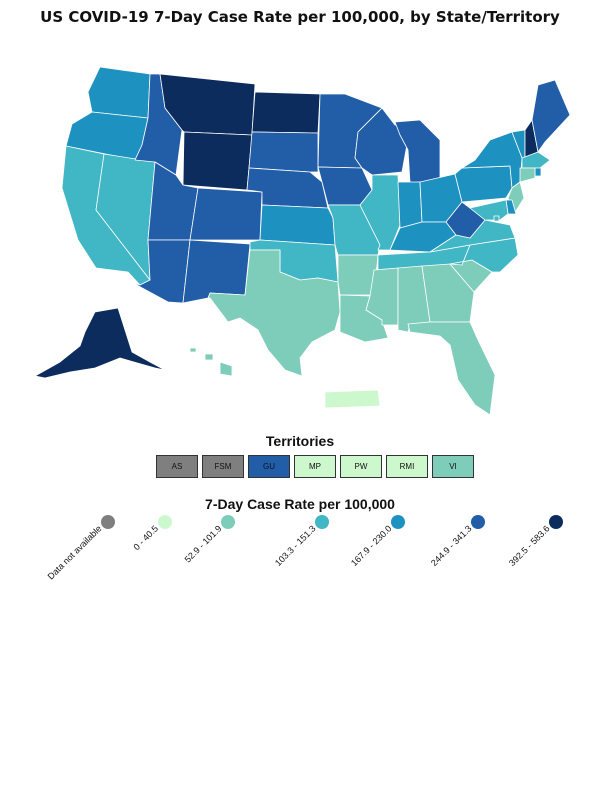 This screenshot has width=600, height=800. Describe the element at coordinates (283, 152) in the screenshot. I see `state-SD` at that location.